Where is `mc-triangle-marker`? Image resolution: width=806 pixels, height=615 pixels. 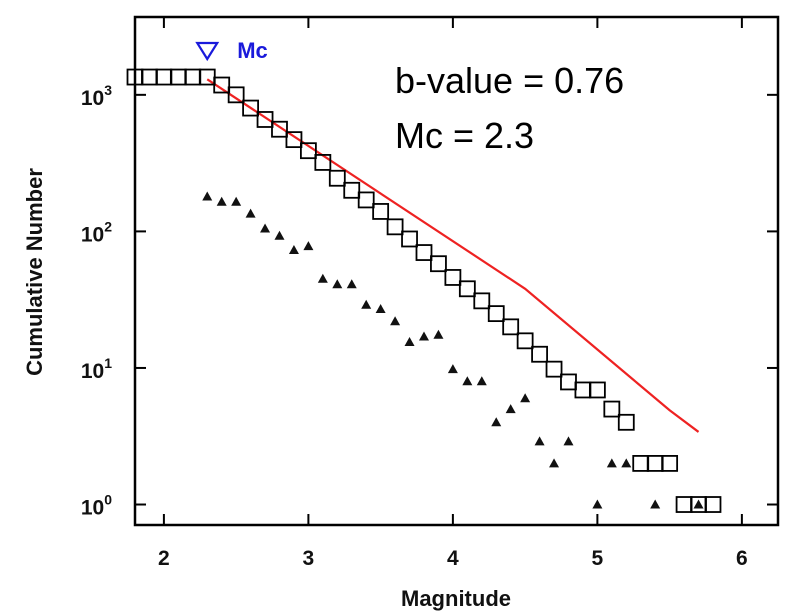
mc-triangle-marker is located at coordinates (207, 51).